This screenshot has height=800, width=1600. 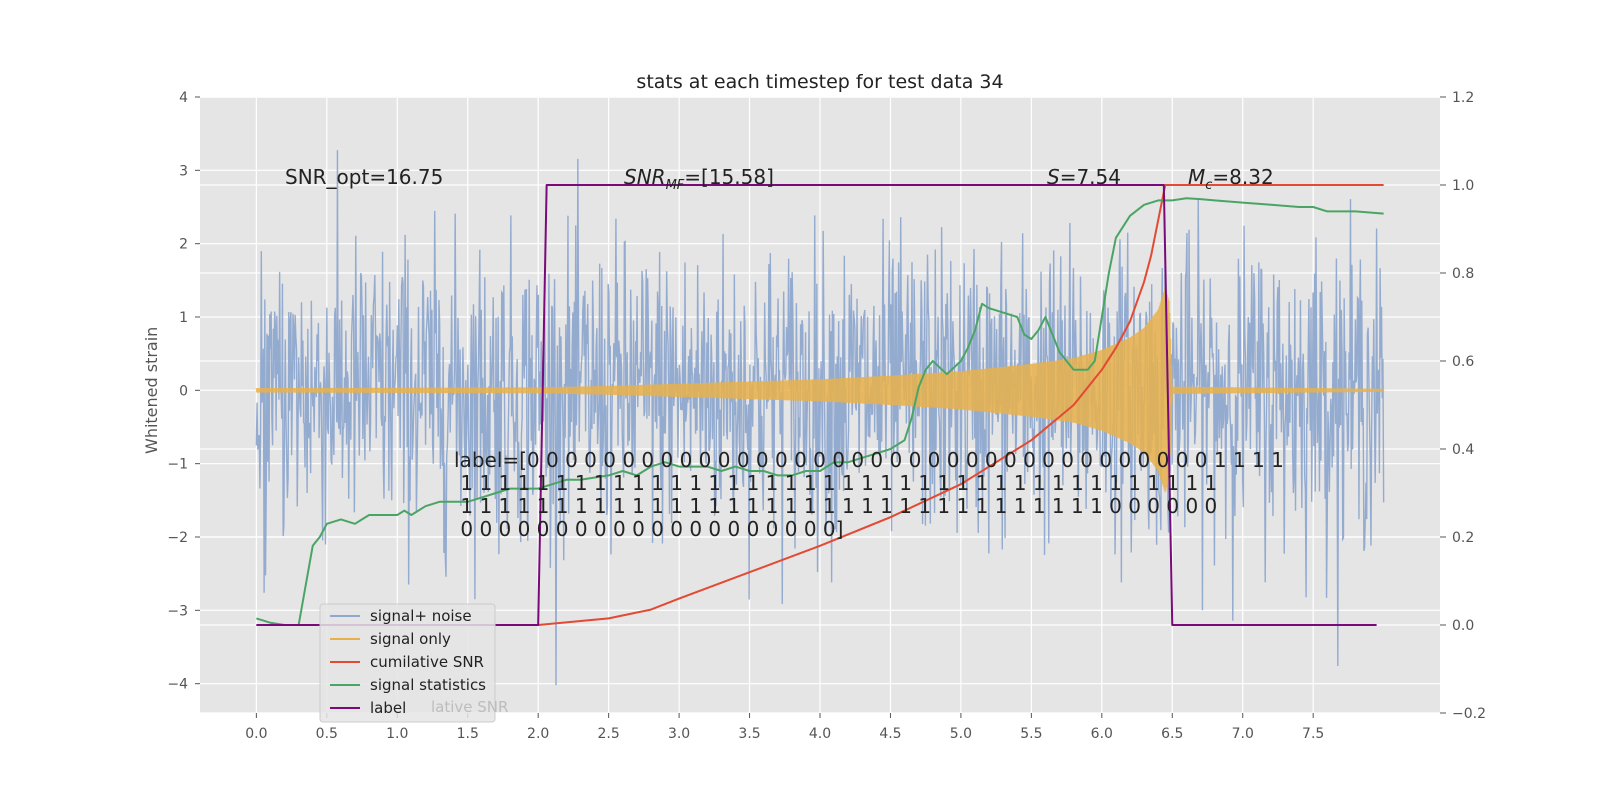 I want to click on x-tick-label: 4.0, so click(x=820, y=734).